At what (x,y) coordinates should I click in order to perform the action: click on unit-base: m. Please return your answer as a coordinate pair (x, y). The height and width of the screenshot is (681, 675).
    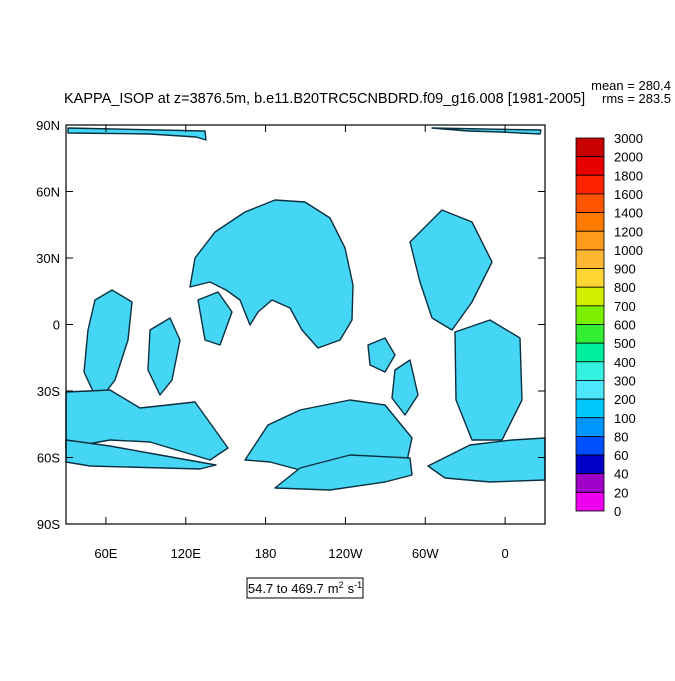
    Looking at the image, I should click on (333, 588).